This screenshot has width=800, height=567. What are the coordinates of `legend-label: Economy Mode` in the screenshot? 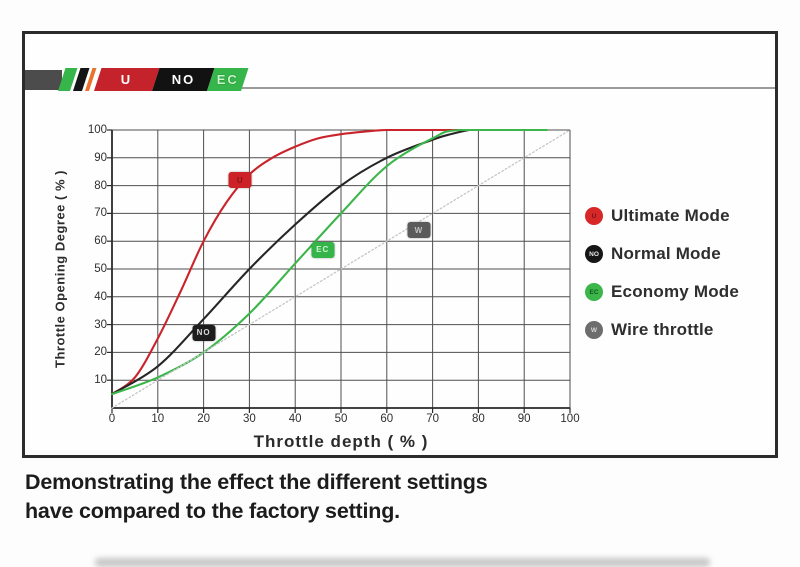 It's located at (675, 291).